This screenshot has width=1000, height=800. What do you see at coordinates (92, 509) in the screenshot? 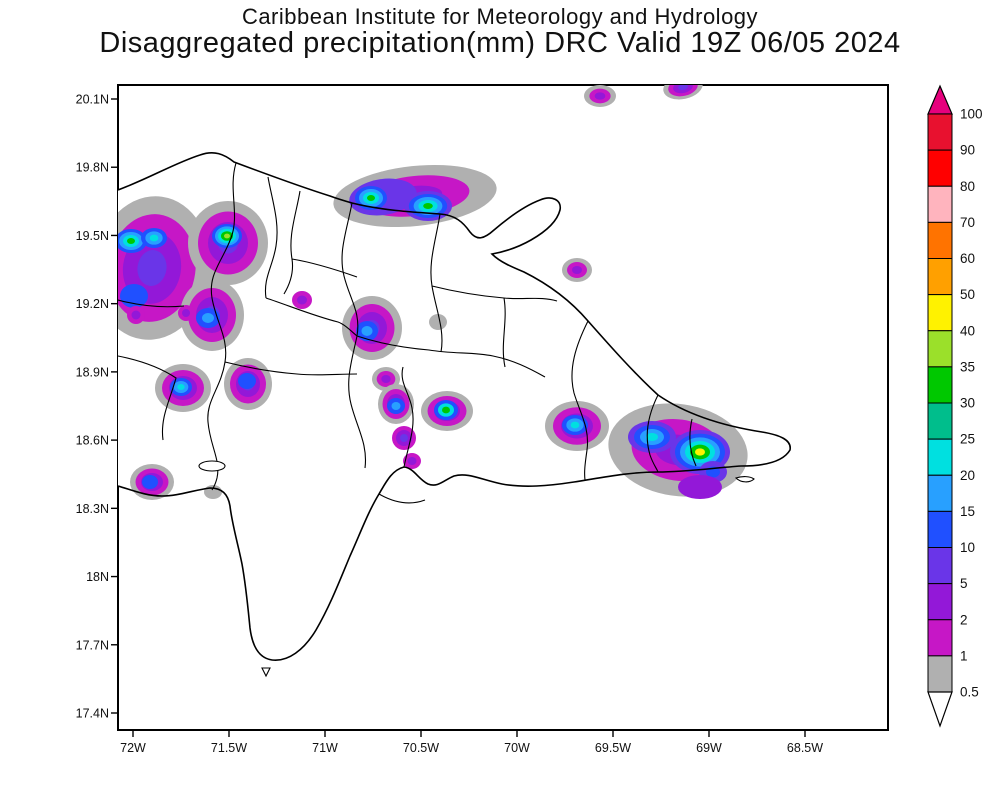
I see `y-tick-label: 18.3N` at bounding box center [92, 509].